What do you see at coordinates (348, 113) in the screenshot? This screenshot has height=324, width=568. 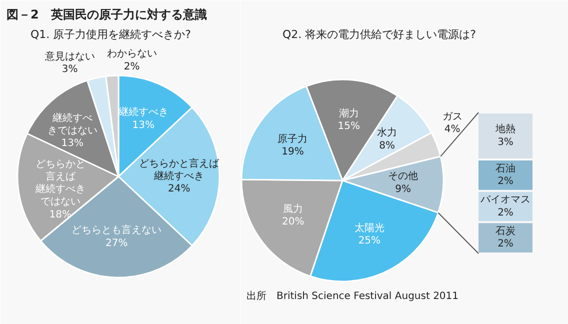 I see `slice-label: 潮力` at bounding box center [348, 113].